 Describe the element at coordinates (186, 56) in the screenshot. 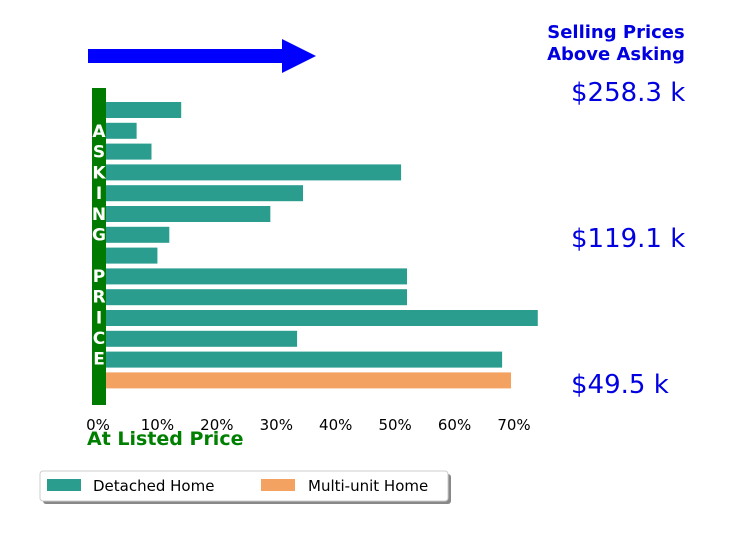

I see `arrow-shaft` at that location.